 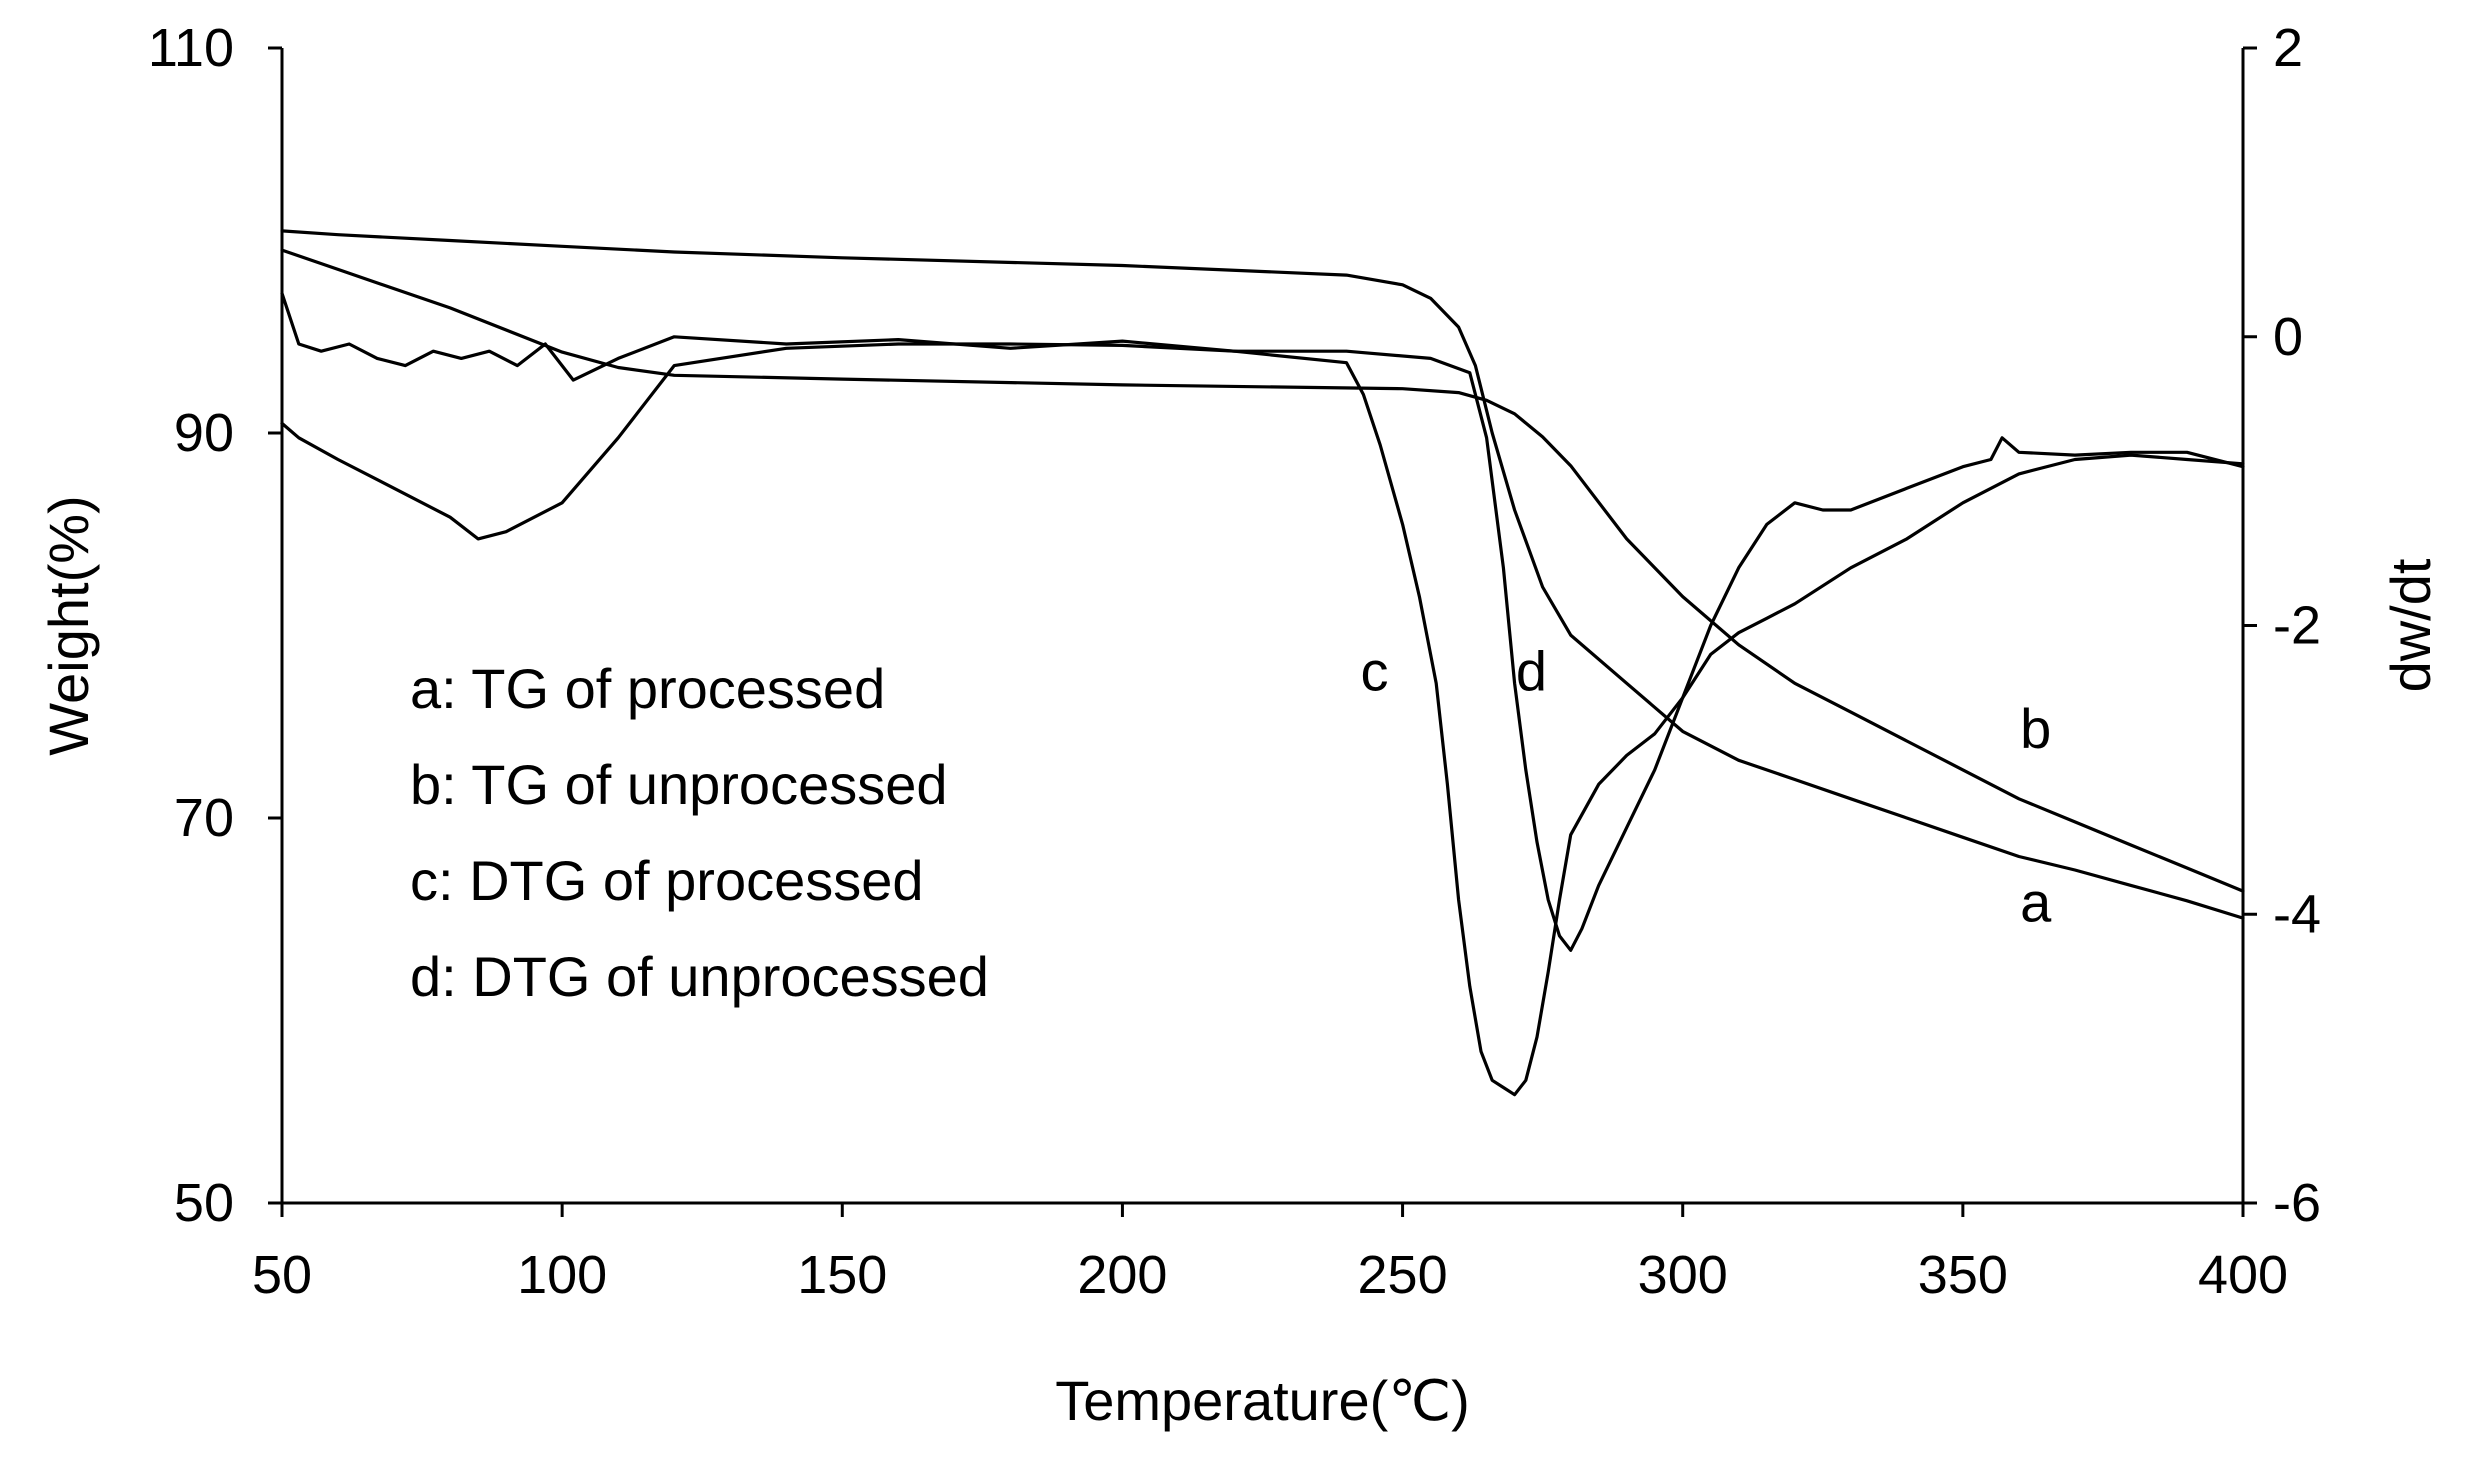 What do you see at coordinates (842, 1275) in the screenshot?
I see `x-tick-label: 150` at bounding box center [842, 1275].